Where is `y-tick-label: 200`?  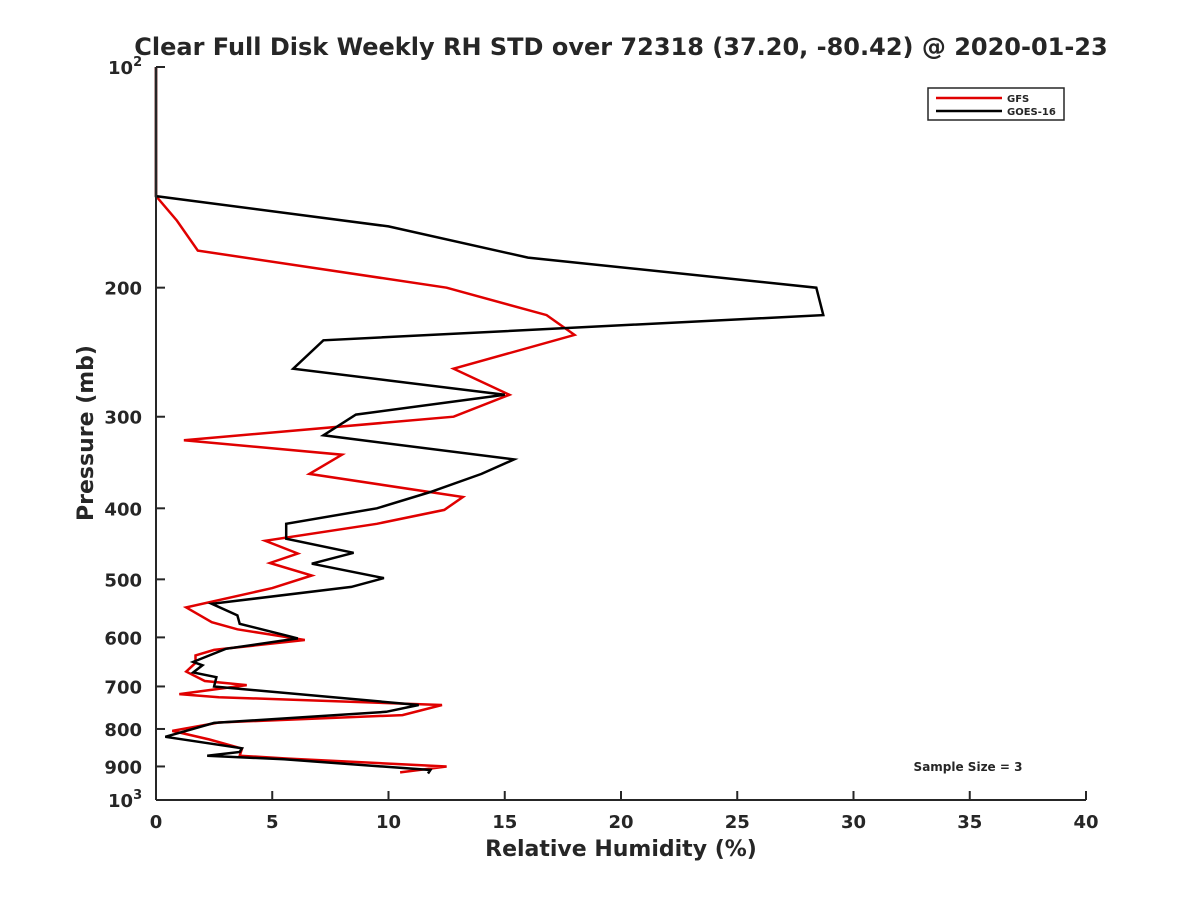 y-tick-label: 200 is located at coordinates (123, 289).